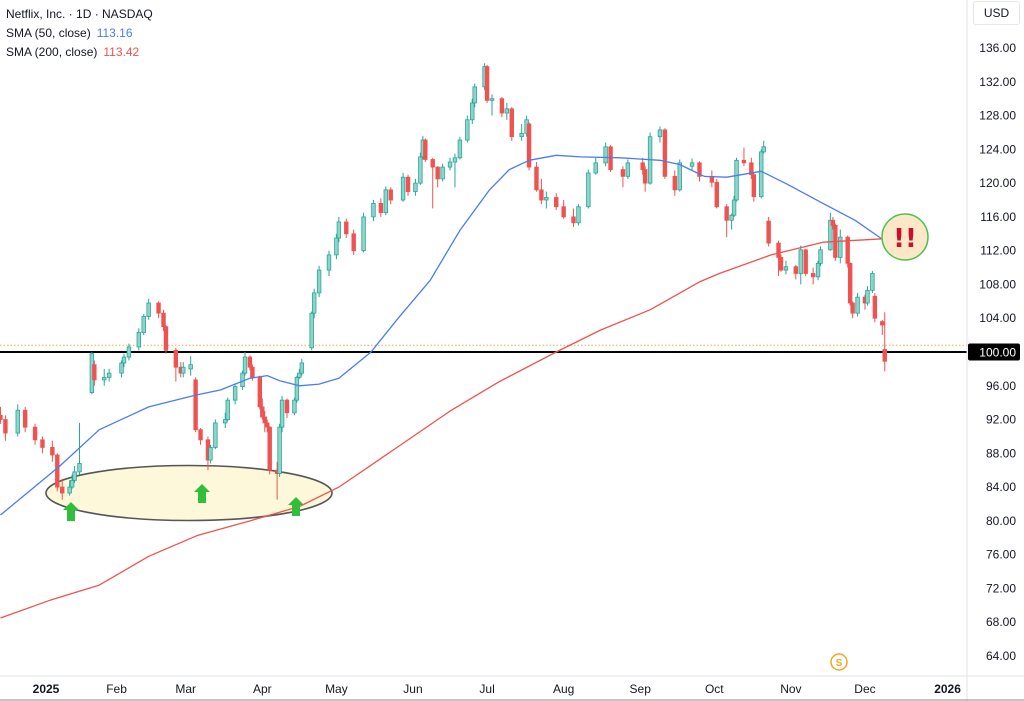  What do you see at coordinates (997, 318) in the screenshot?
I see `price-tick-label: 104.00` at bounding box center [997, 318].